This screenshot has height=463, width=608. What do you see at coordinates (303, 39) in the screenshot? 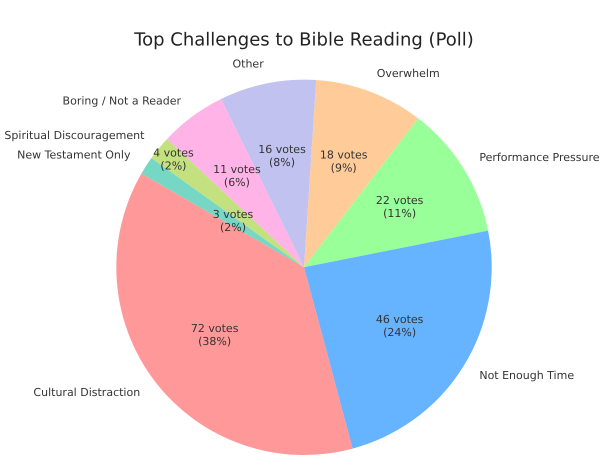
I see `chart-title: Top Challenges to Bible Reading (Poll)` at bounding box center [303, 39].